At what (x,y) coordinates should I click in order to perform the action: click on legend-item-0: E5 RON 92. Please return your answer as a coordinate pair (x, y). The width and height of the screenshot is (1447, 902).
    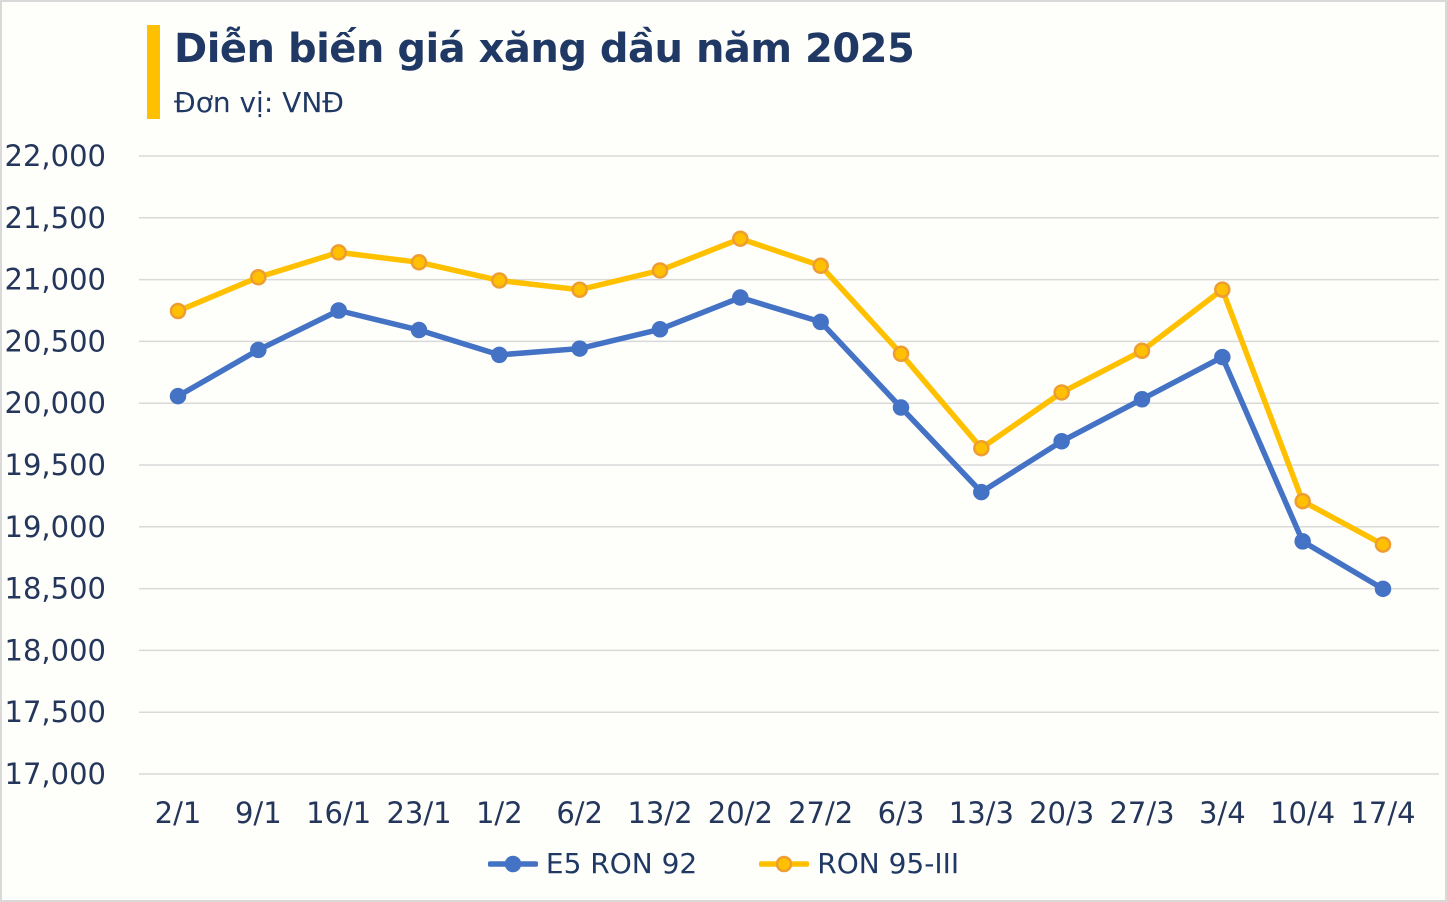
    Looking at the image, I should click on (592, 863).